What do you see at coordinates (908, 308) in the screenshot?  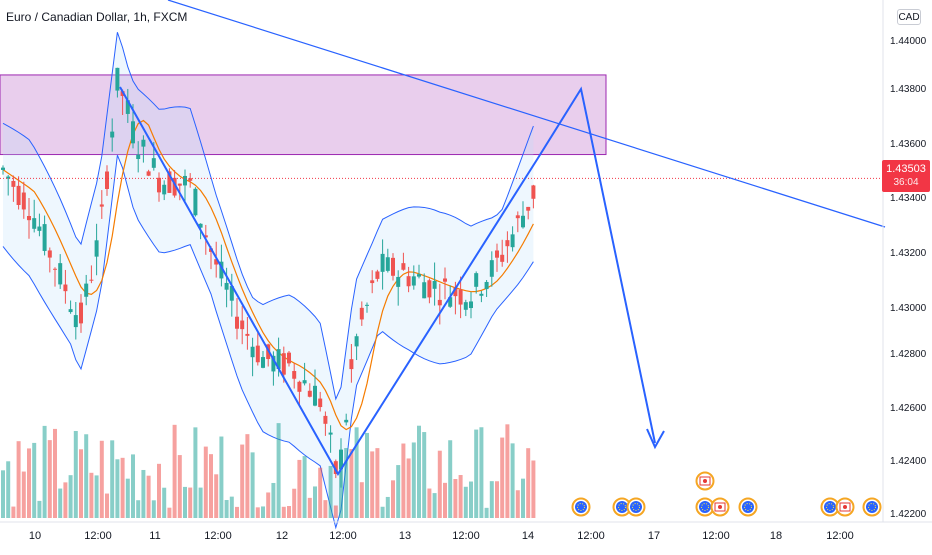 I see `price-tick-label: 1.43000` at bounding box center [908, 308].